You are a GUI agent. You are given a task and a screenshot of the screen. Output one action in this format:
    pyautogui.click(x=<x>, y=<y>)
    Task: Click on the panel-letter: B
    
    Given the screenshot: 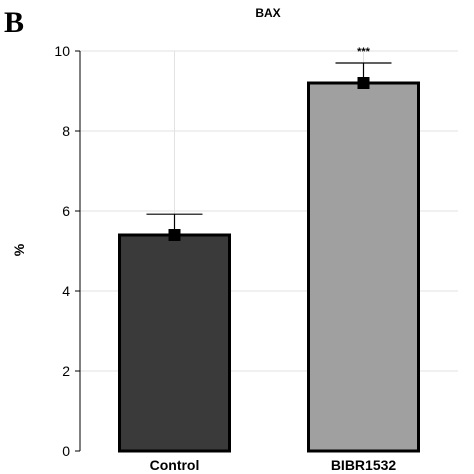 What is the action you would take?
    pyautogui.click(x=14, y=22)
    